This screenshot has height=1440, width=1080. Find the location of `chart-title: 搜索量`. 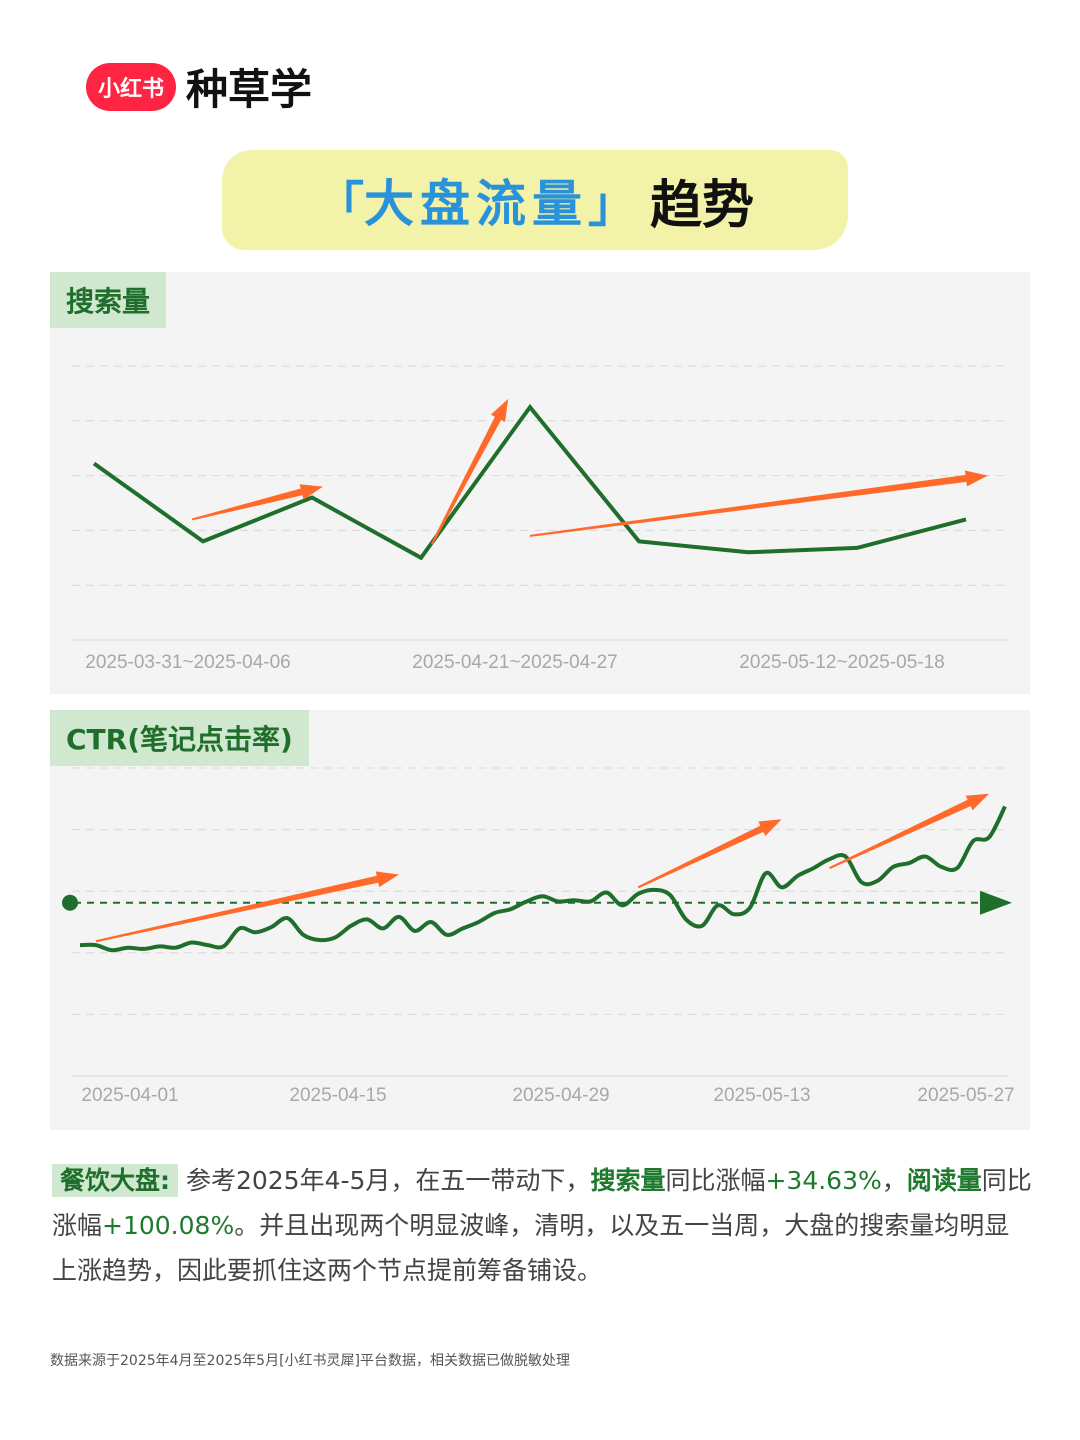

chart-title: 搜索量 is located at coordinates (108, 300).